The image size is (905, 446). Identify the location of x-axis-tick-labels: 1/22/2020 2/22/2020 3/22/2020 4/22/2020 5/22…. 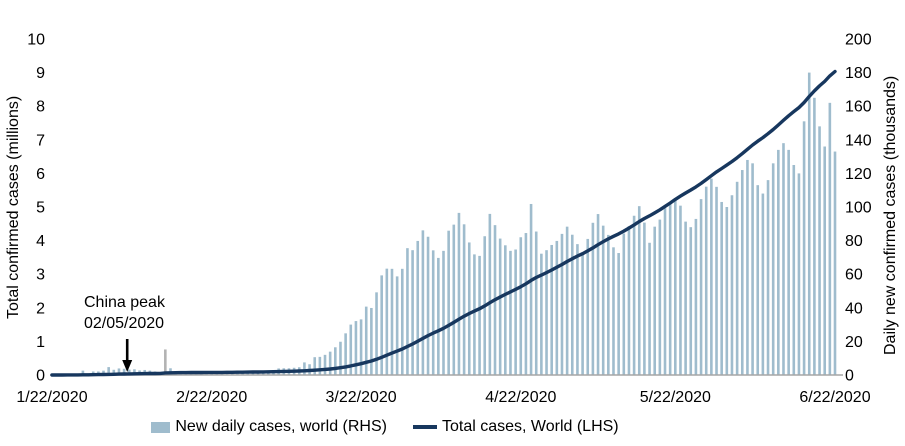
(443, 397).